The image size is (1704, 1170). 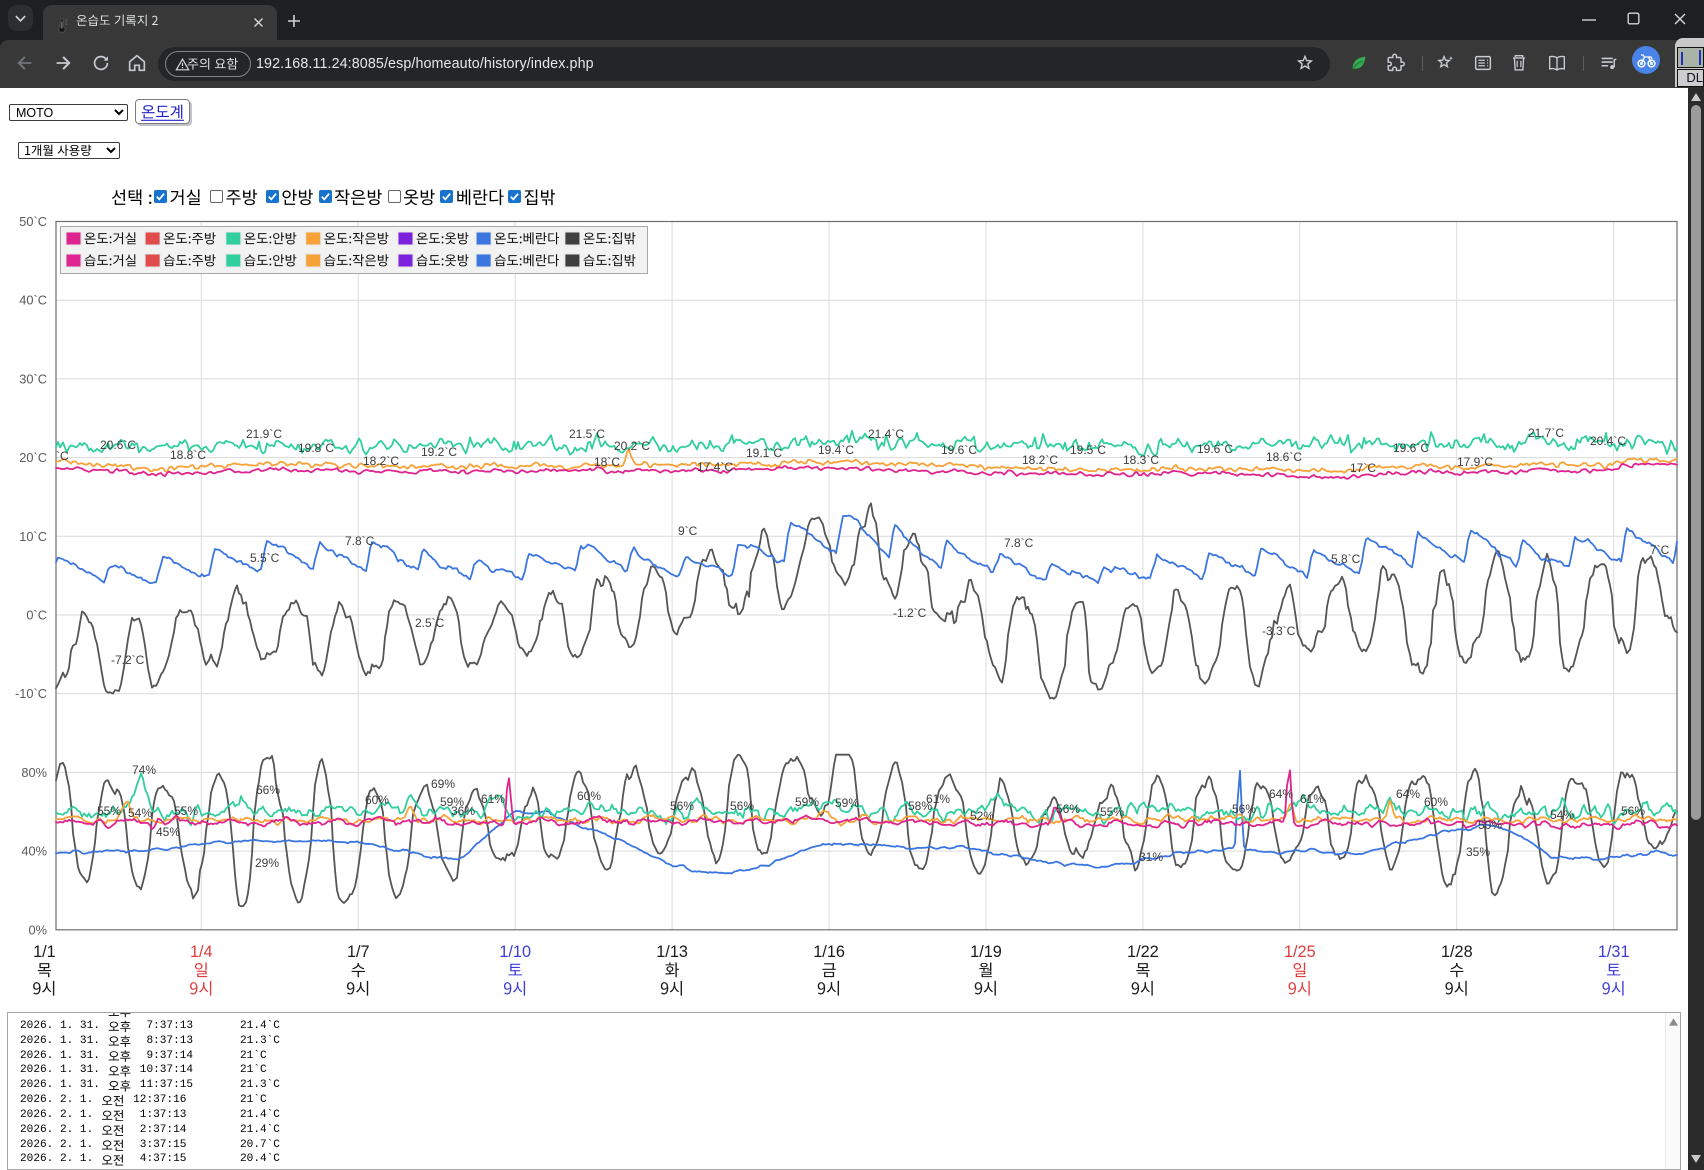 What do you see at coordinates (1151, 857) in the screenshot?
I see `svg-text: 31%` at bounding box center [1151, 857].